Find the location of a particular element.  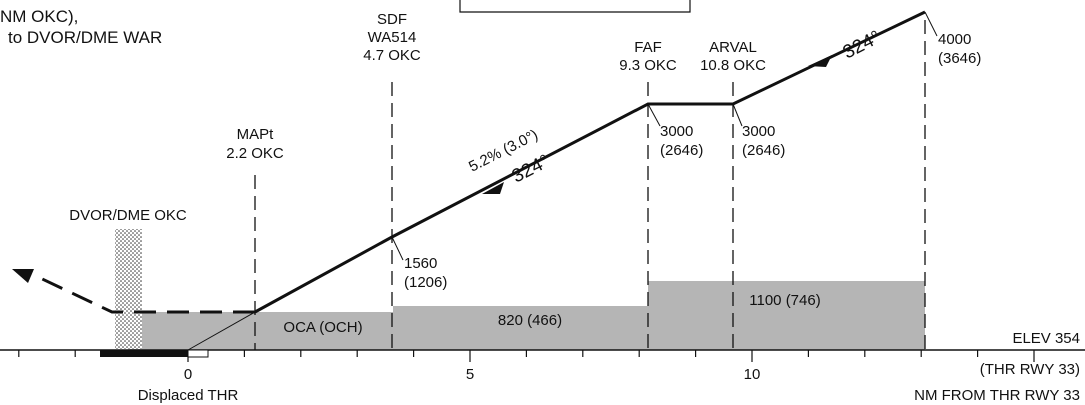

iaf-altitude: 4000 is located at coordinates (954, 39).